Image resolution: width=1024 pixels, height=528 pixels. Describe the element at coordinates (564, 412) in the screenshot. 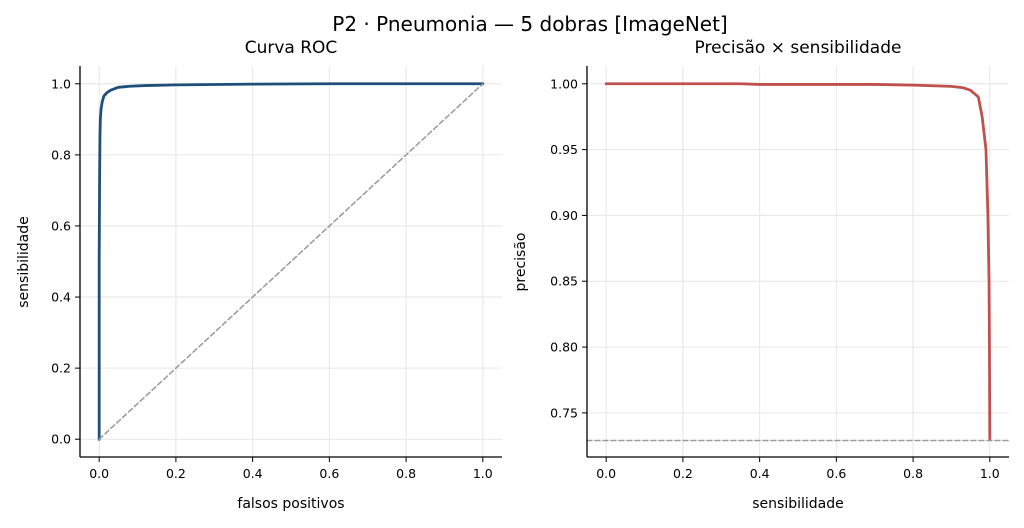

I see `pr-ytick-label-0: 0.75` at that location.